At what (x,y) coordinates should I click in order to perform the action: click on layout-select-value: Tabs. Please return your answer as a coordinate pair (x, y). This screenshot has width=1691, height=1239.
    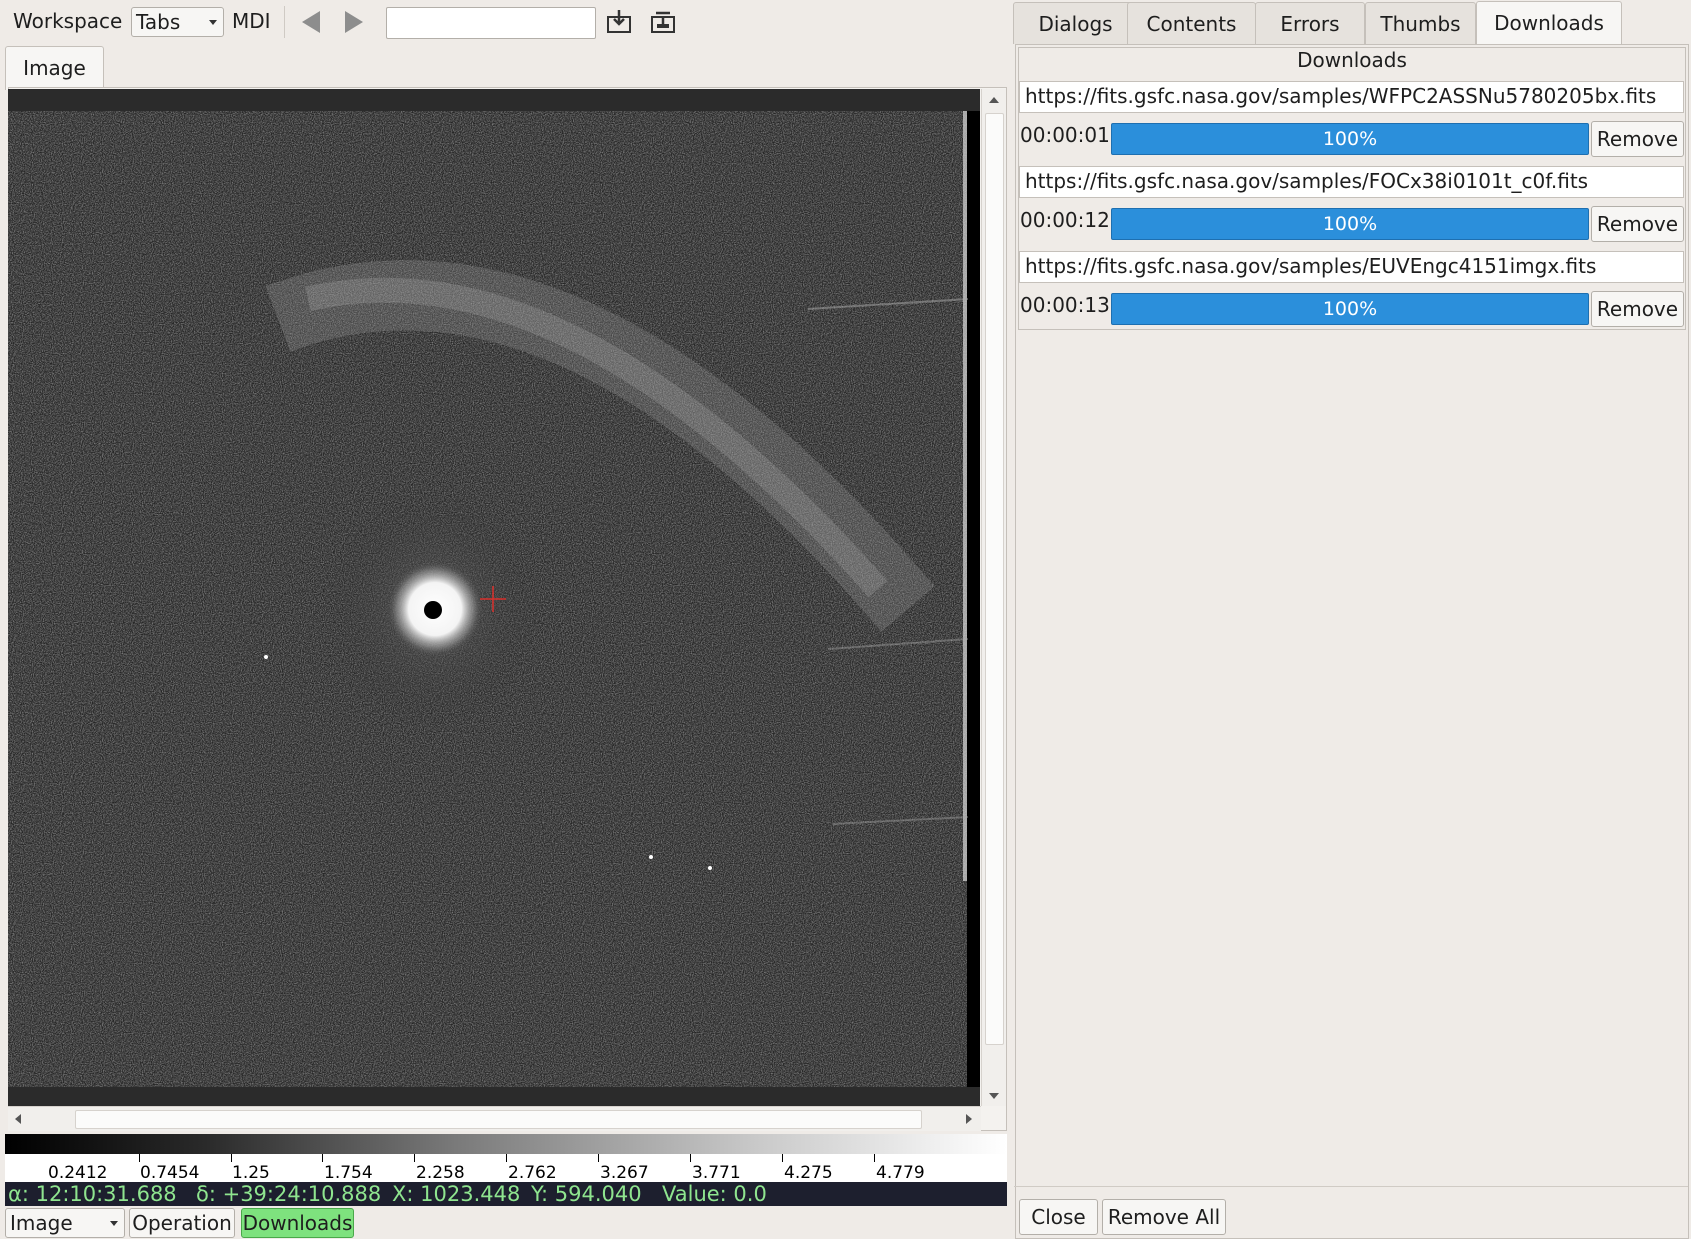
    Looking at the image, I should click on (158, 22).